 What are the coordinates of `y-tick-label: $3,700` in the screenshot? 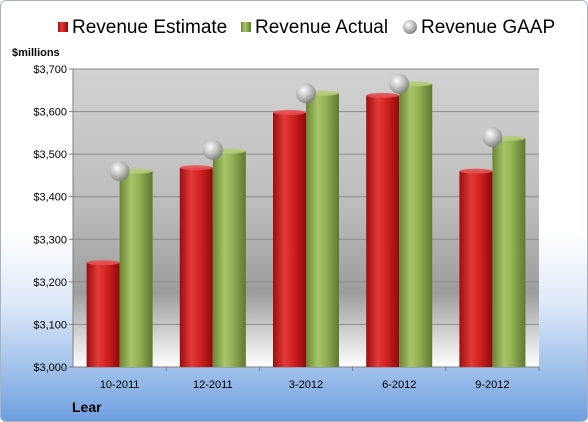 It's located at (50, 70).